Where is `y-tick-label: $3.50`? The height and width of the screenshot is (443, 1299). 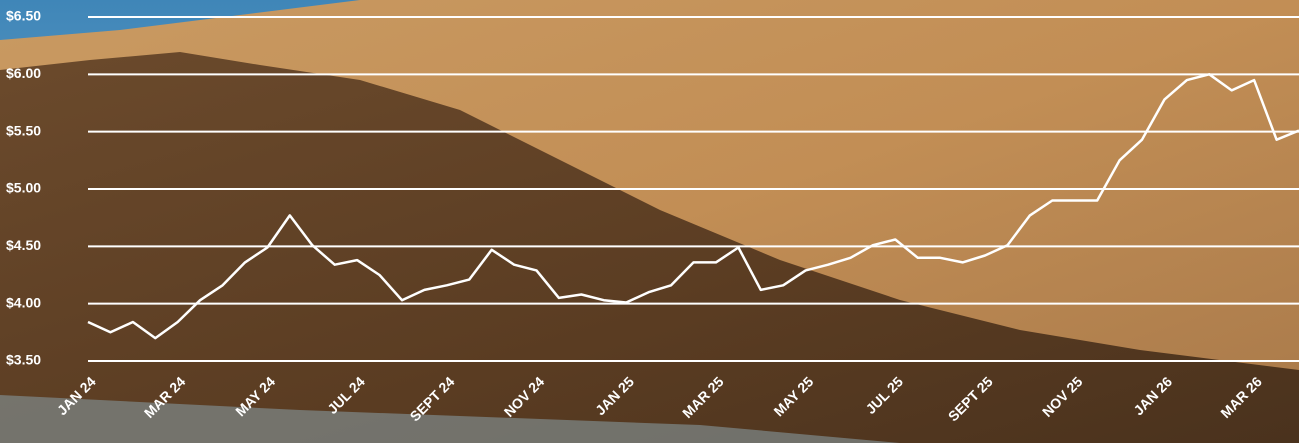
y-tick-label: $3.50 is located at coordinates (23, 360).